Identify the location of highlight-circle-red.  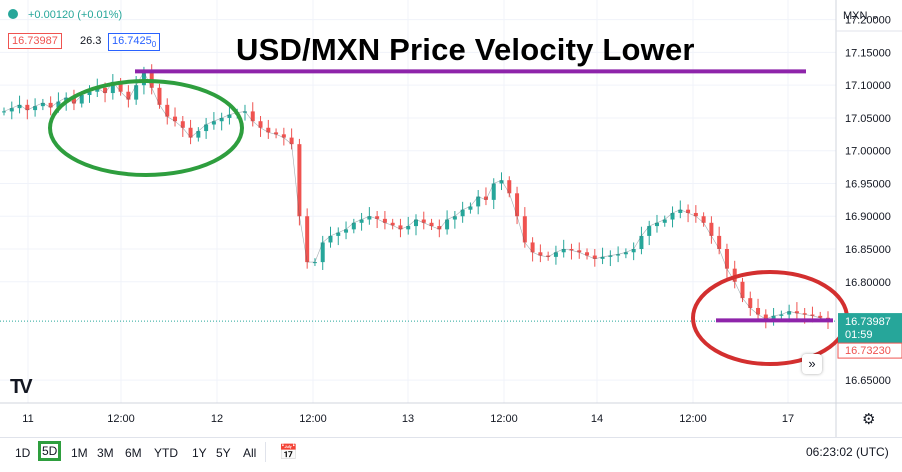
(770, 318).